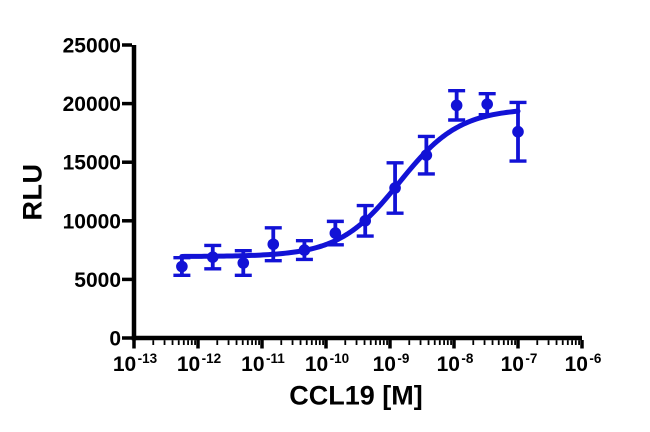 The width and height of the screenshot is (650, 432). Describe the element at coordinates (97, 280) in the screenshot. I see `y-tick-label: 5000` at that location.